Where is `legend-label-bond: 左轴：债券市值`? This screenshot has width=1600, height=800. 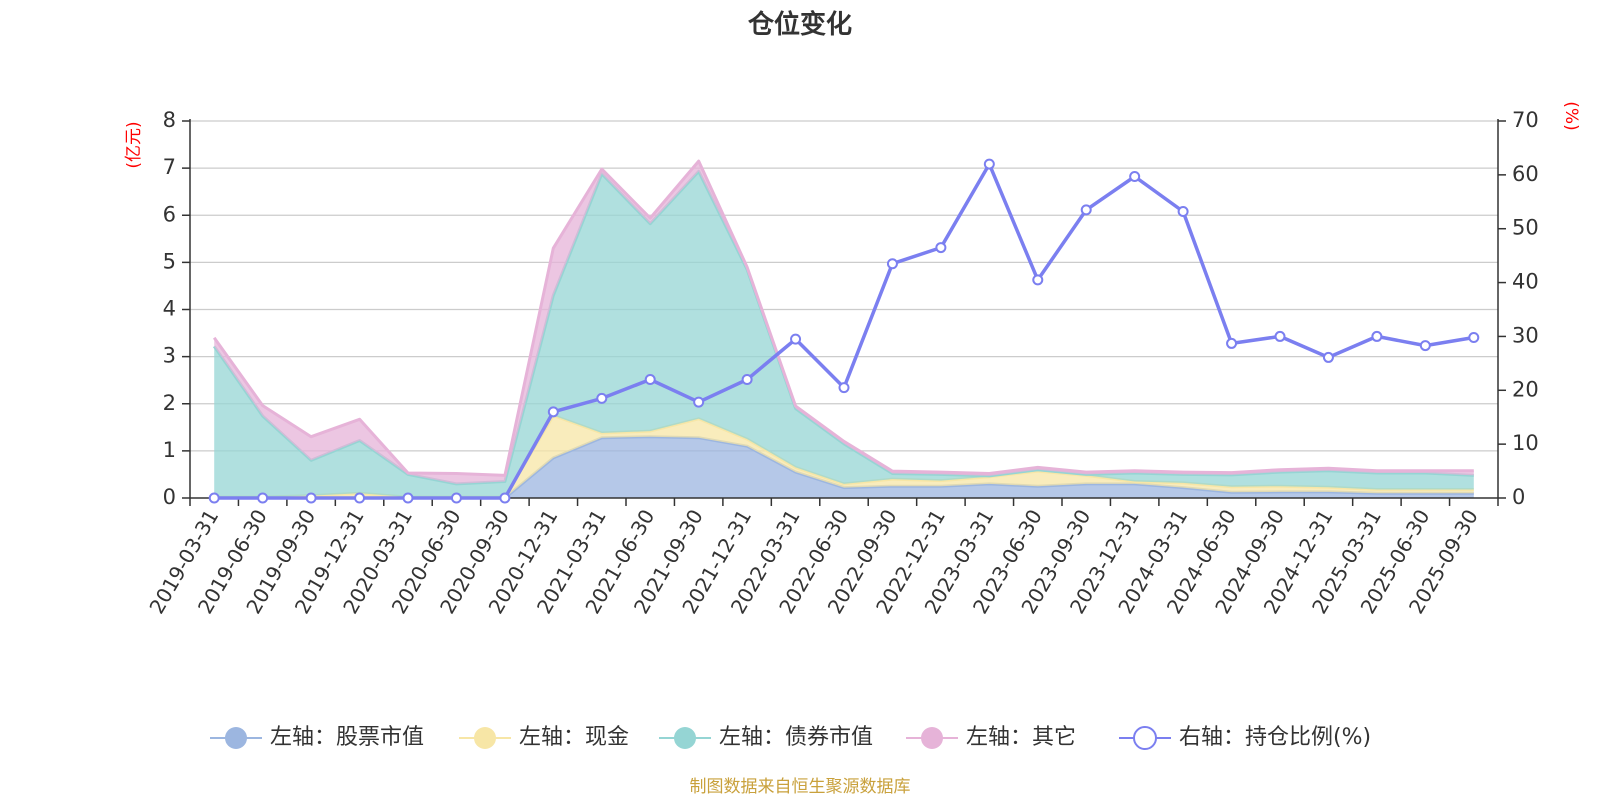 legend-label-bond: 左轴：债券市值 is located at coordinates (796, 737).